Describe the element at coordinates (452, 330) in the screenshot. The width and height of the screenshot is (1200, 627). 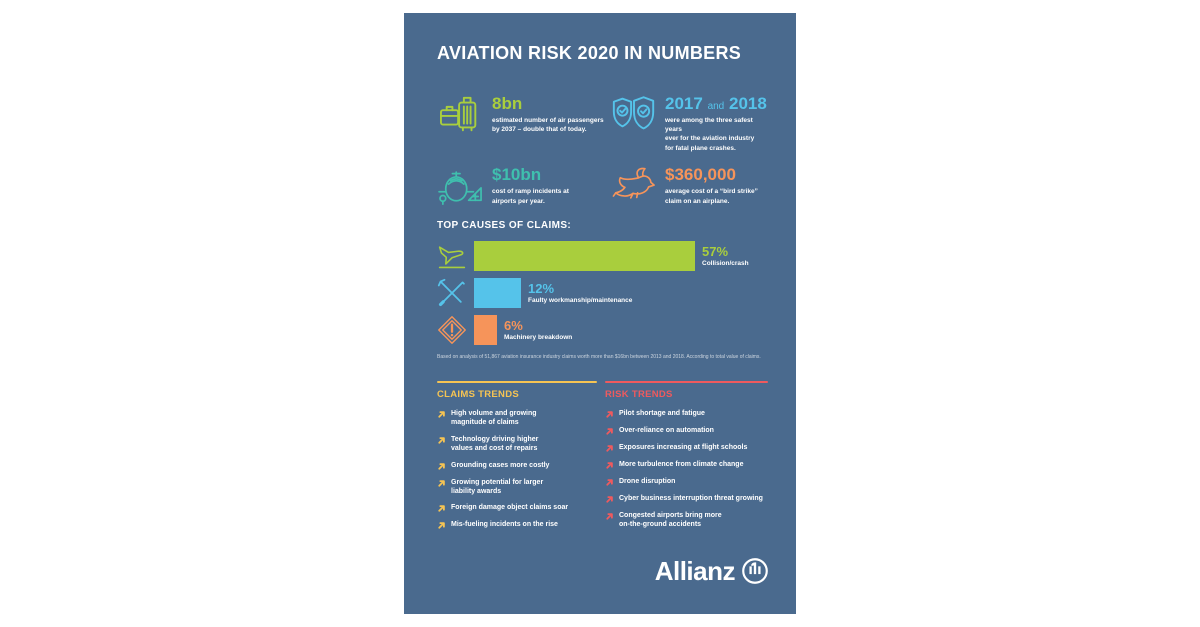
I see `warning-diamond-icon` at that location.